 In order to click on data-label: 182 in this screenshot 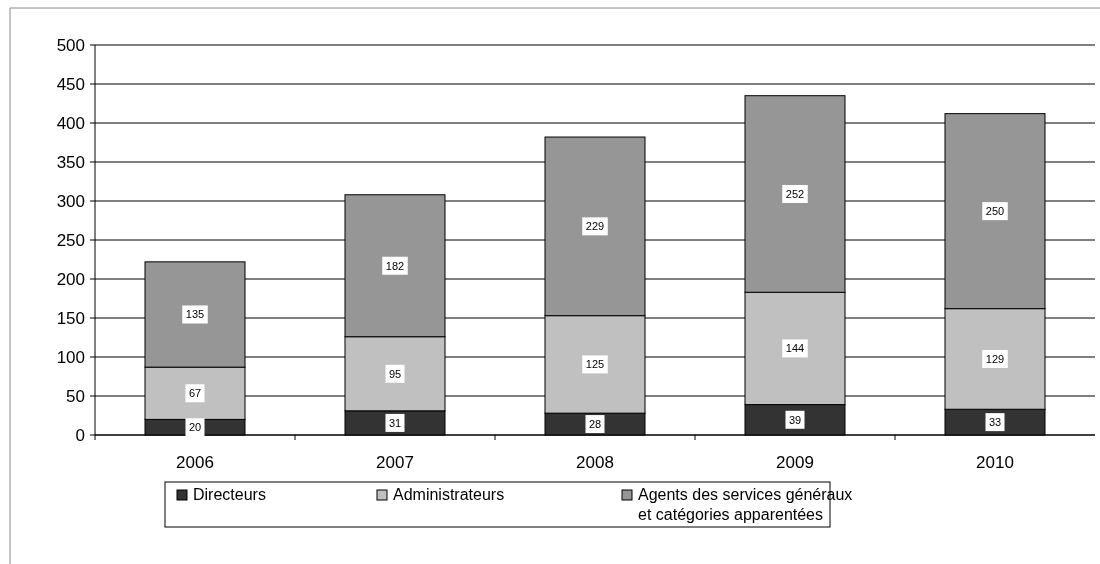, I will do `click(395, 265)`.